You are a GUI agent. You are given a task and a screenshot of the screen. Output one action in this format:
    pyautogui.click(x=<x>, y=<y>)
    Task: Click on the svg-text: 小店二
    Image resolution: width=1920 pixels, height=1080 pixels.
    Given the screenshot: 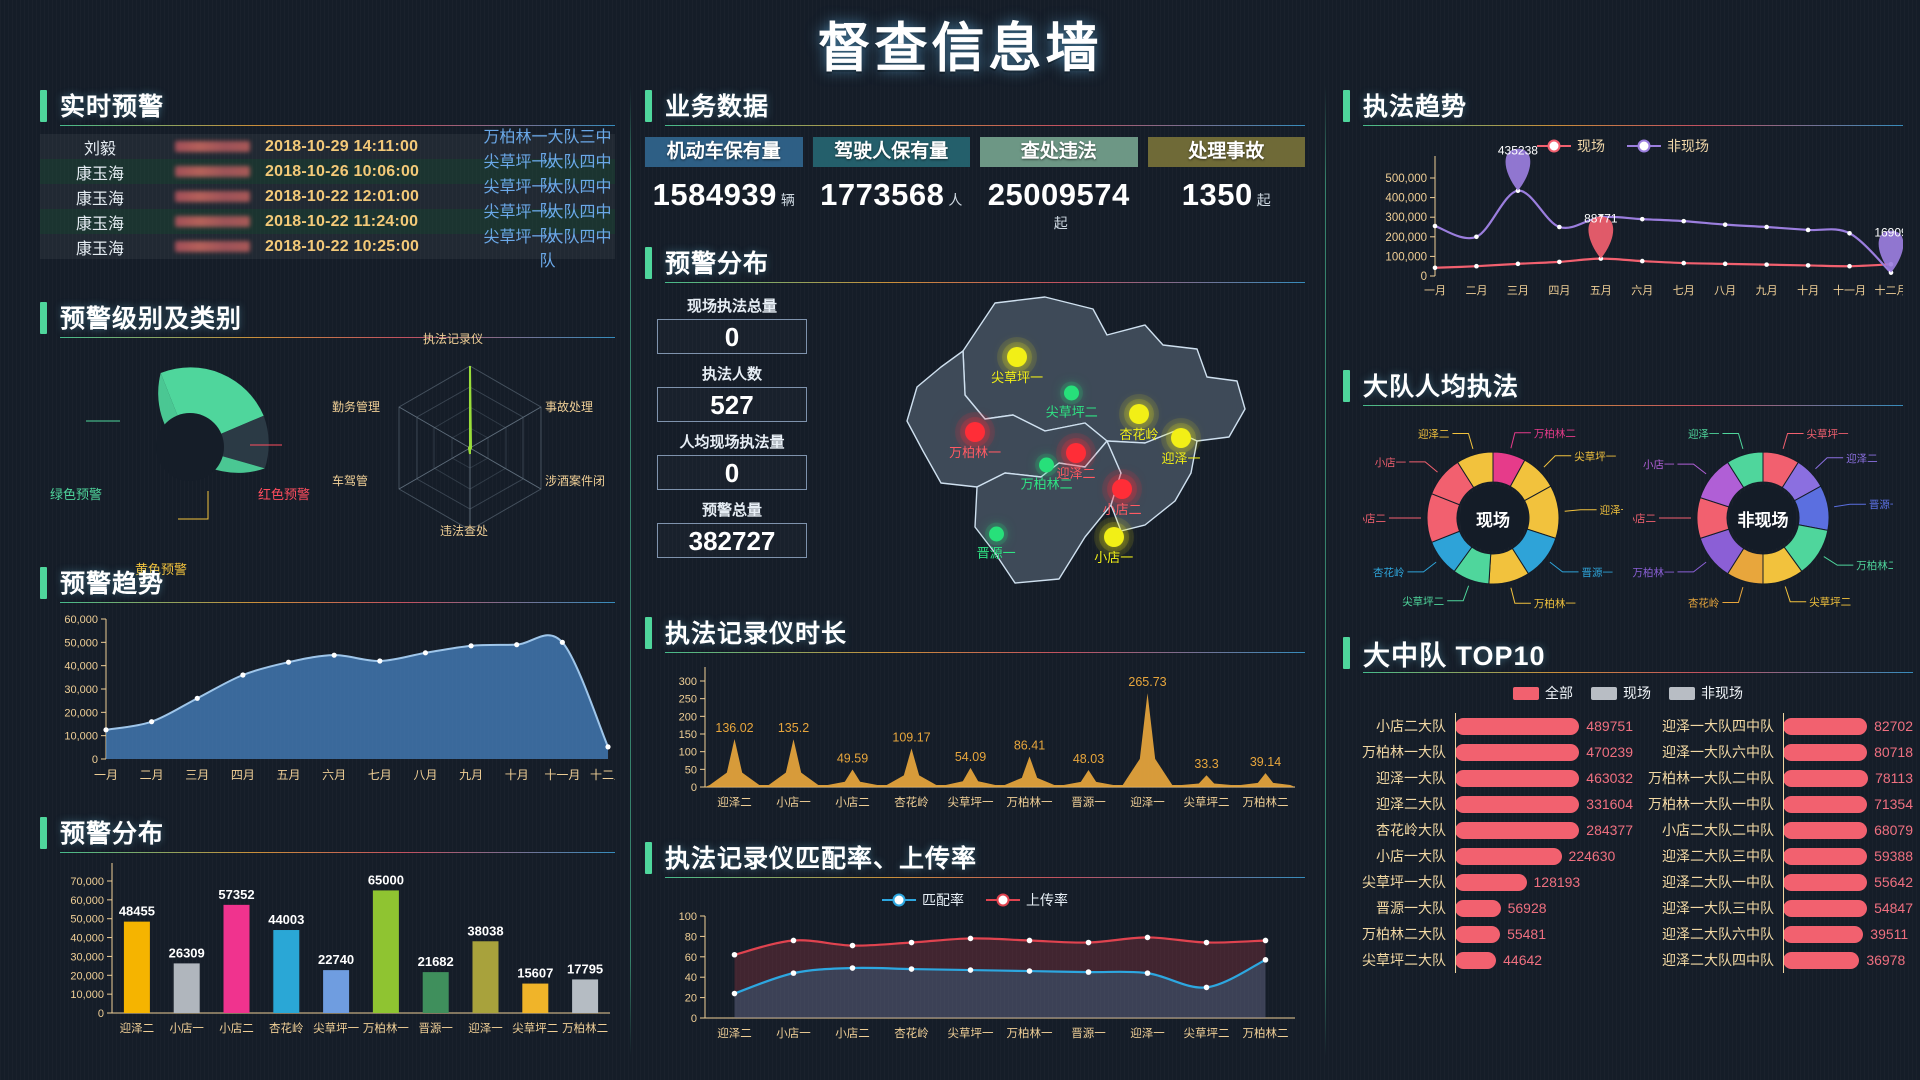 What is the action you would take?
    pyautogui.click(x=852, y=802)
    